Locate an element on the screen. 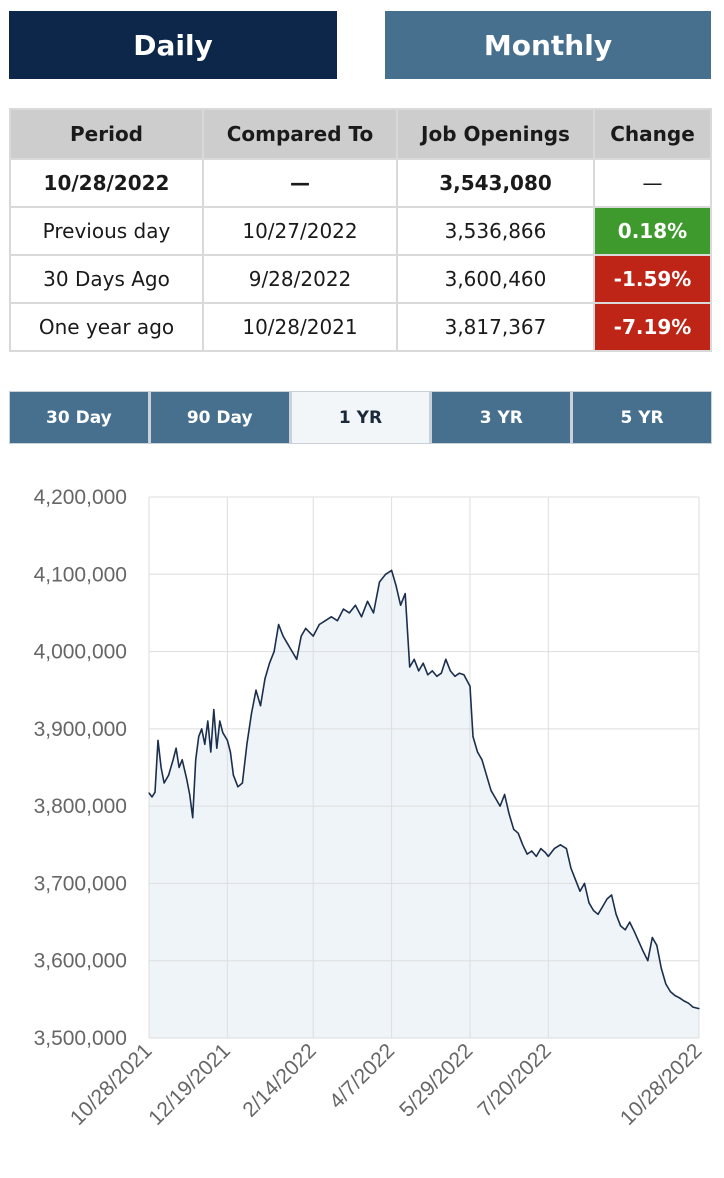 The width and height of the screenshot is (724, 1178). table-row: 30 Days Ago 9/28/2022 3,600,460 -1.59% is located at coordinates (360, 279).